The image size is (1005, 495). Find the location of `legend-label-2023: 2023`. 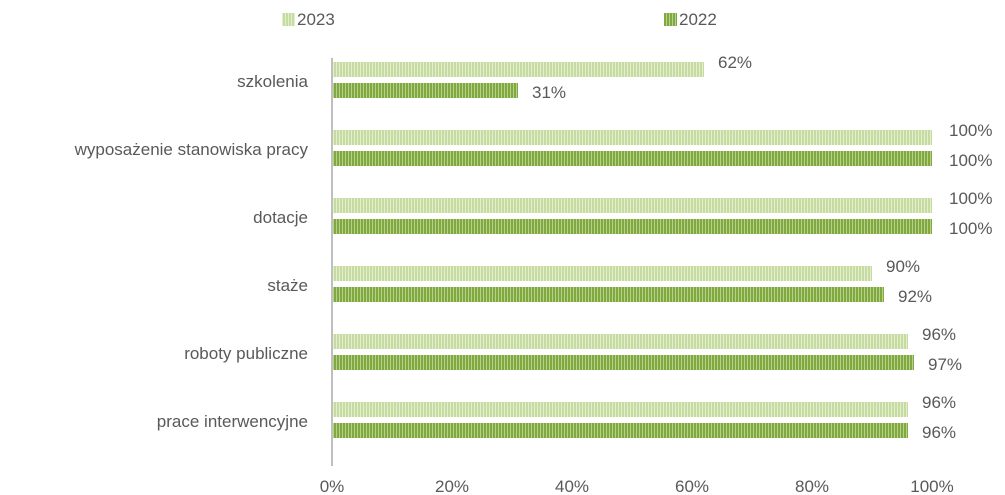

legend-label-2023: 2023 is located at coordinates (316, 19).